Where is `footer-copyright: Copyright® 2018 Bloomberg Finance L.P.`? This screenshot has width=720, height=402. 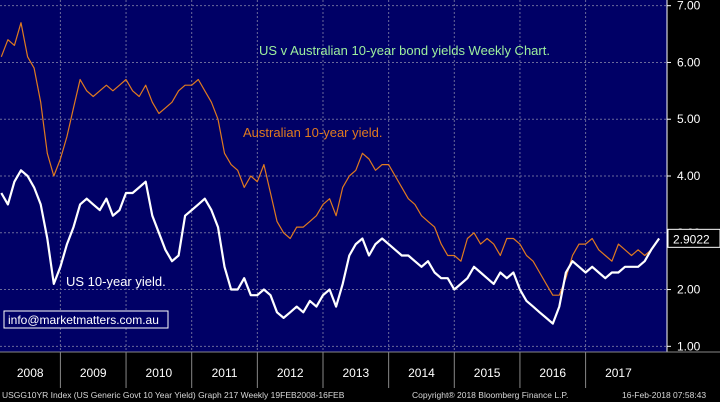 footer-copyright: Copyright® 2018 Bloomberg Finance L.P. is located at coordinates (490, 395).